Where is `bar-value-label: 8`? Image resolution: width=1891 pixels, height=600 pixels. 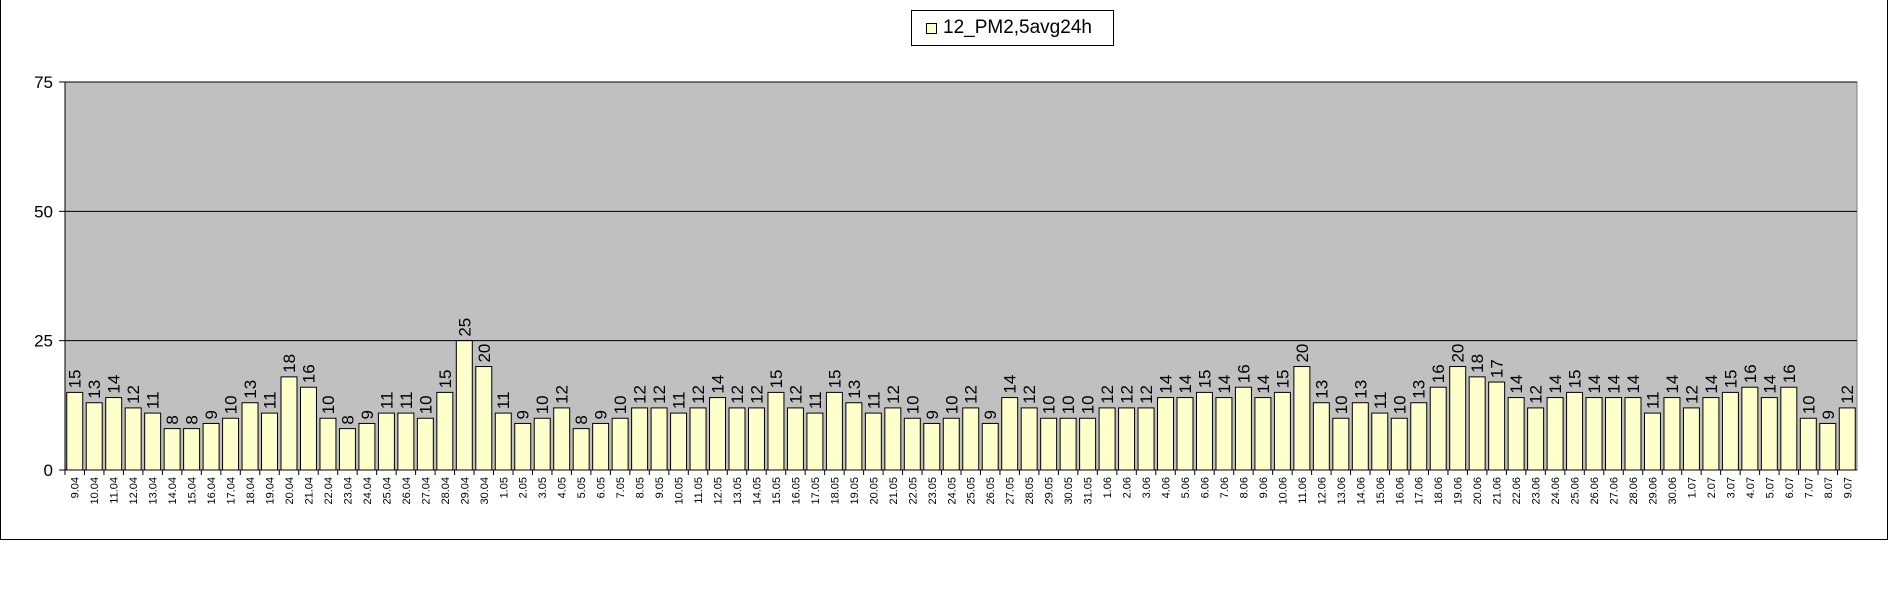 bar-value-label: 8 is located at coordinates (192, 419).